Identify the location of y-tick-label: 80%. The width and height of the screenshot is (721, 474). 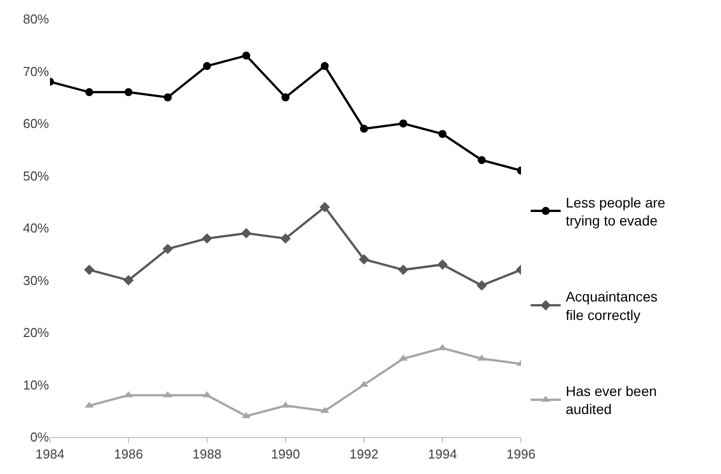
(36, 19).